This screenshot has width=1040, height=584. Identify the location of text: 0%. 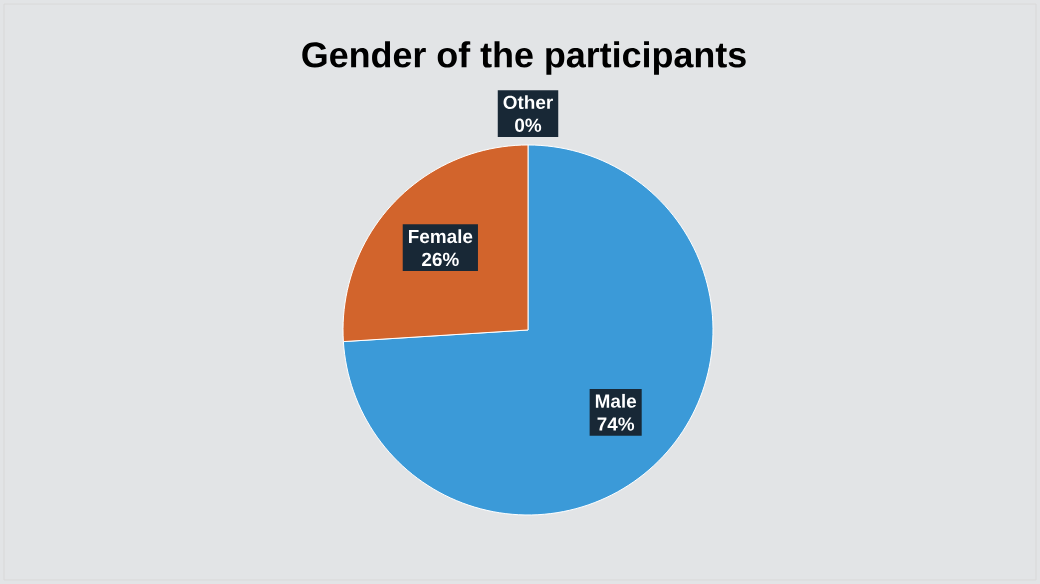
(528, 125).